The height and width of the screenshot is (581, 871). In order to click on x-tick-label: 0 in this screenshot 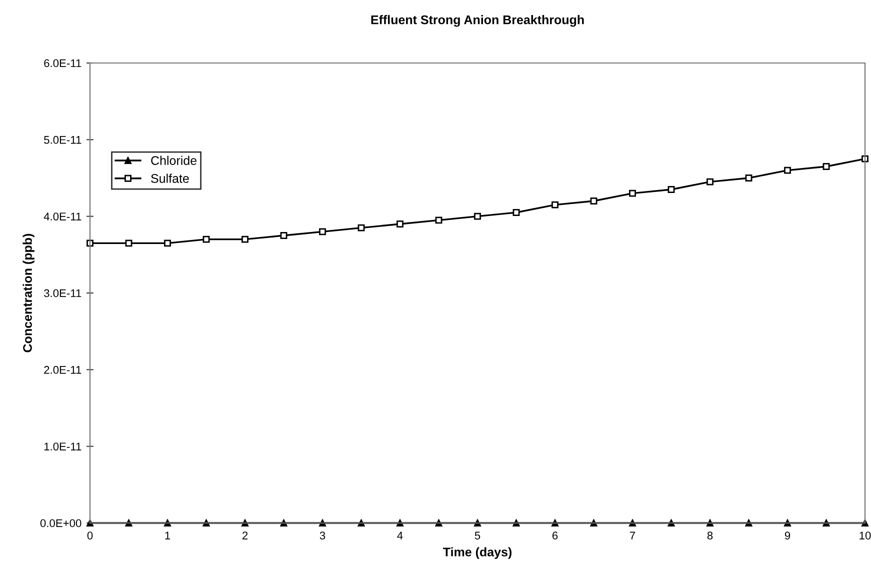, I will do `click(90, 536)`.